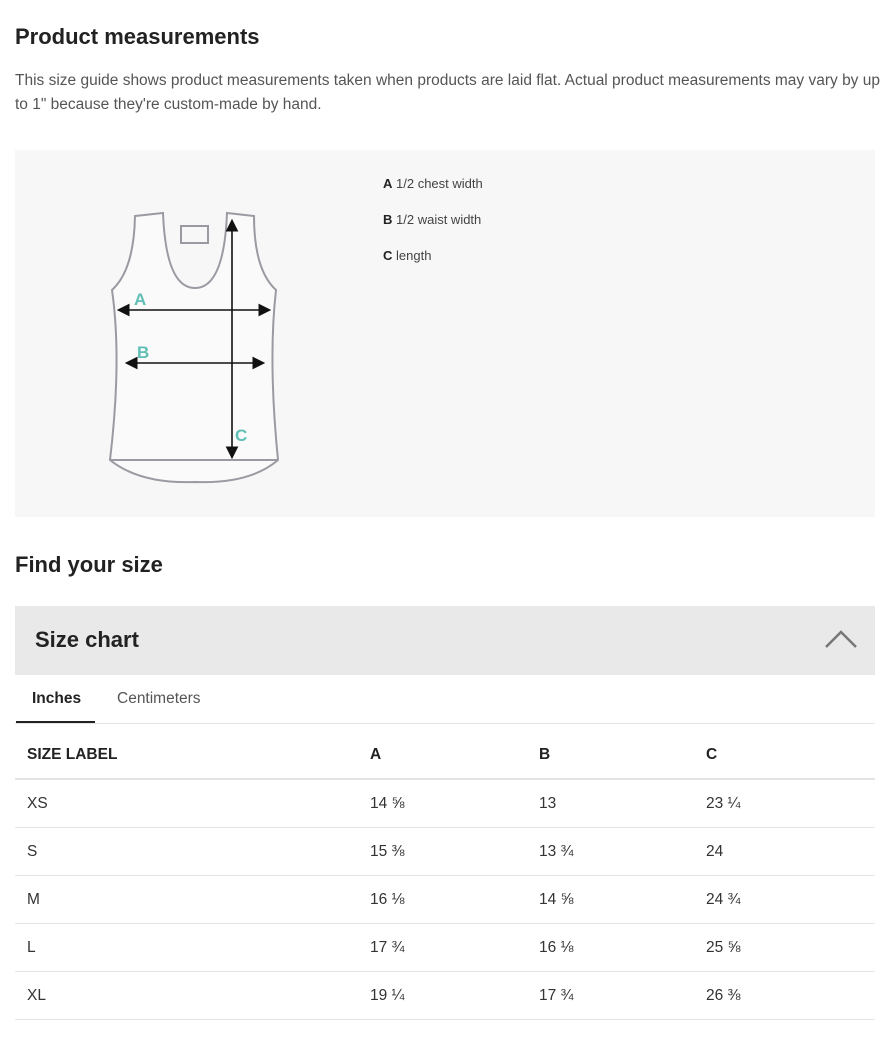 The width and height of the screenshot is (889, 1040). Describe the element at coordinates (186, 756) in the screenshot. I see `column-header: SIZE LABEL` at that location.